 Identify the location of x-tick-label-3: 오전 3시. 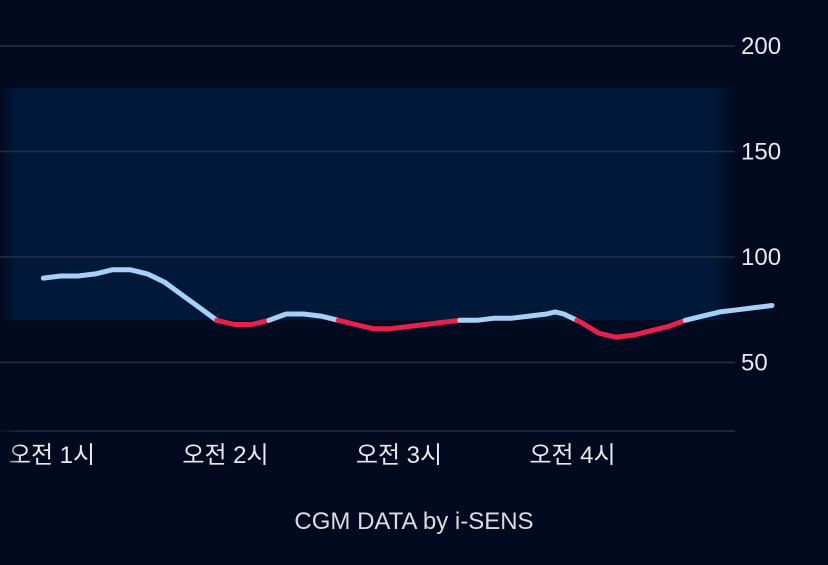
(399, 455).